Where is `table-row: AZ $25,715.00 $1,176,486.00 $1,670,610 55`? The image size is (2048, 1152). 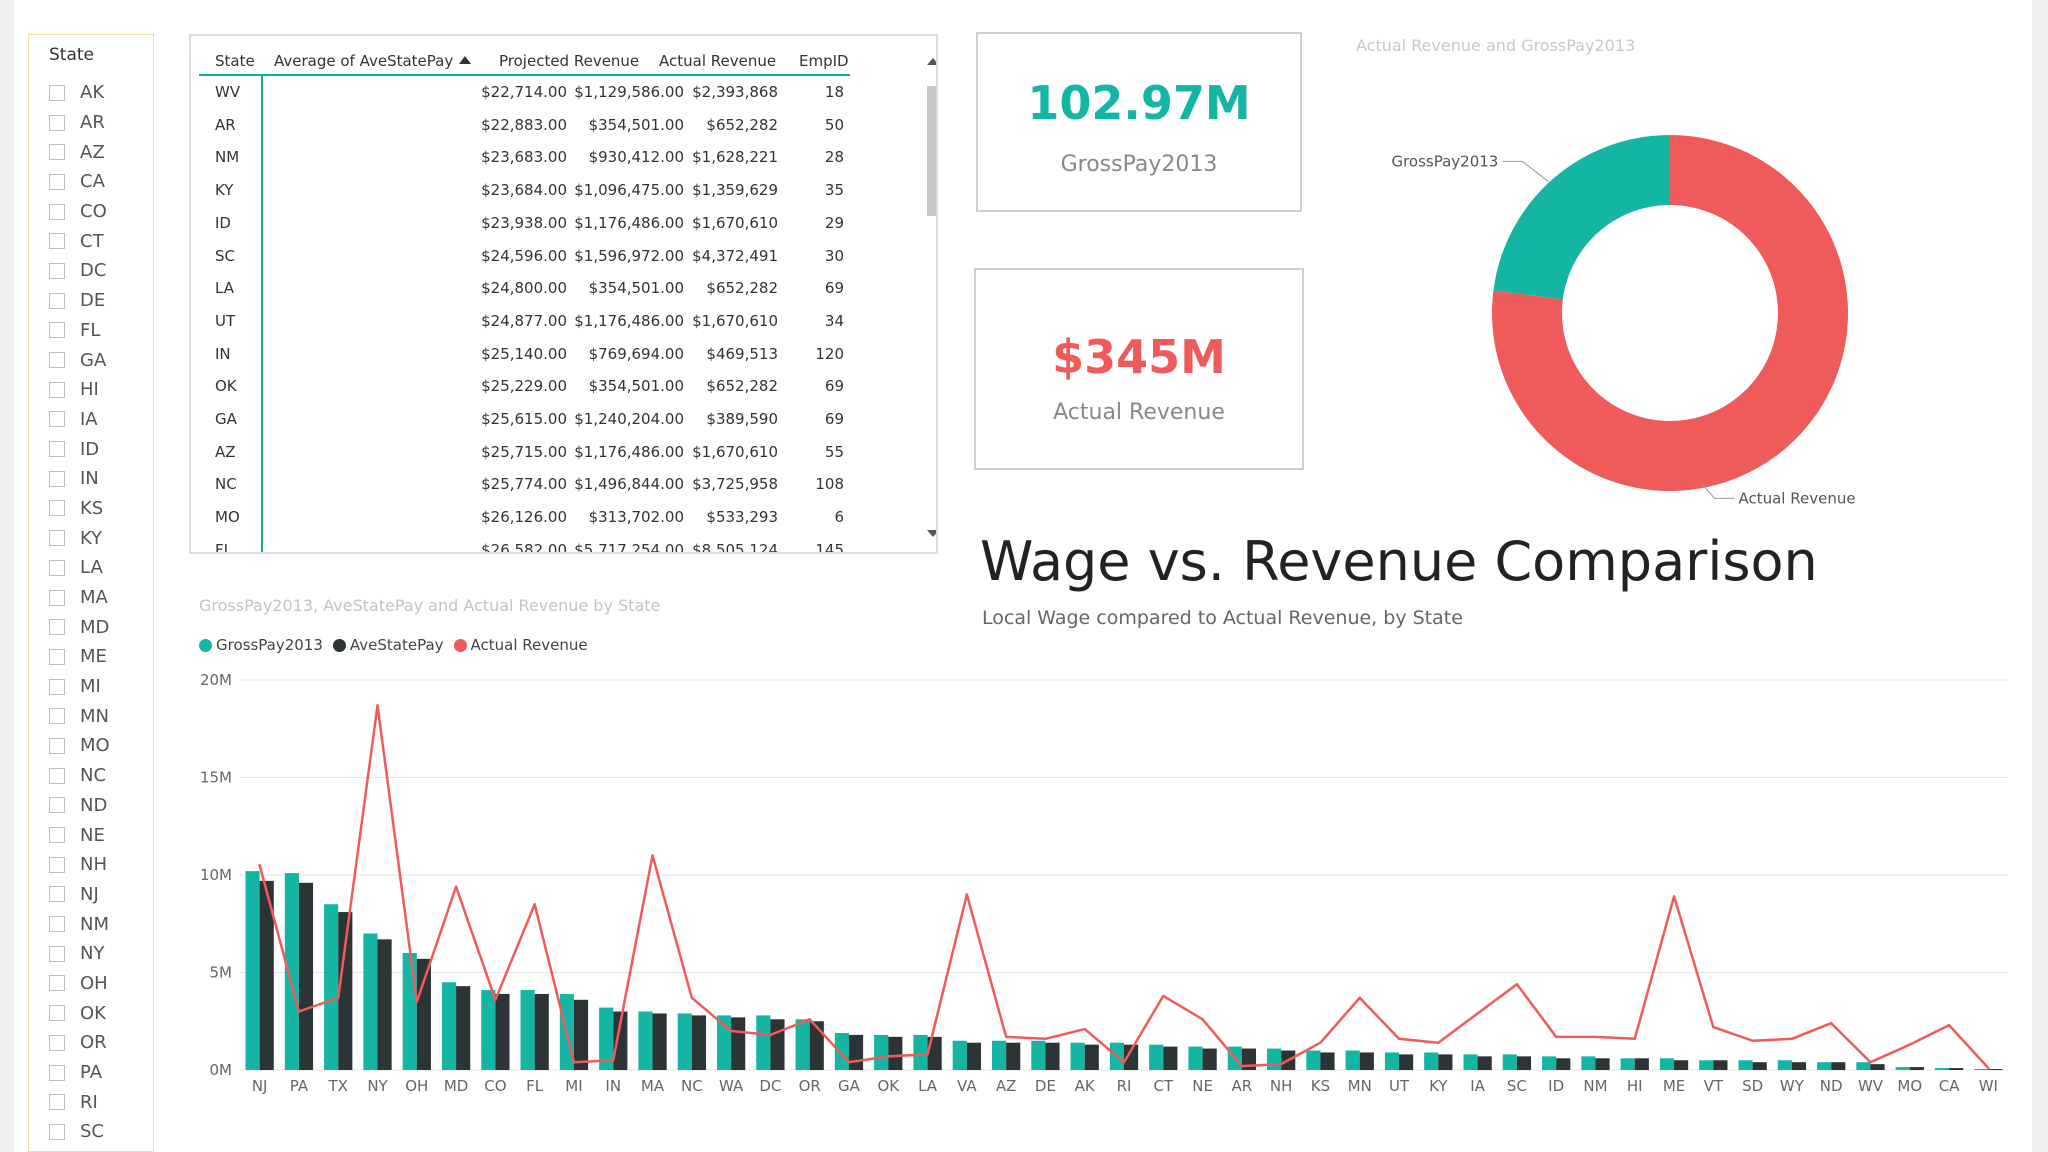
table-row: AZ $25,715.00 $1,176,486.00 $1,670,610 55 is located at coordinates (524, 452).